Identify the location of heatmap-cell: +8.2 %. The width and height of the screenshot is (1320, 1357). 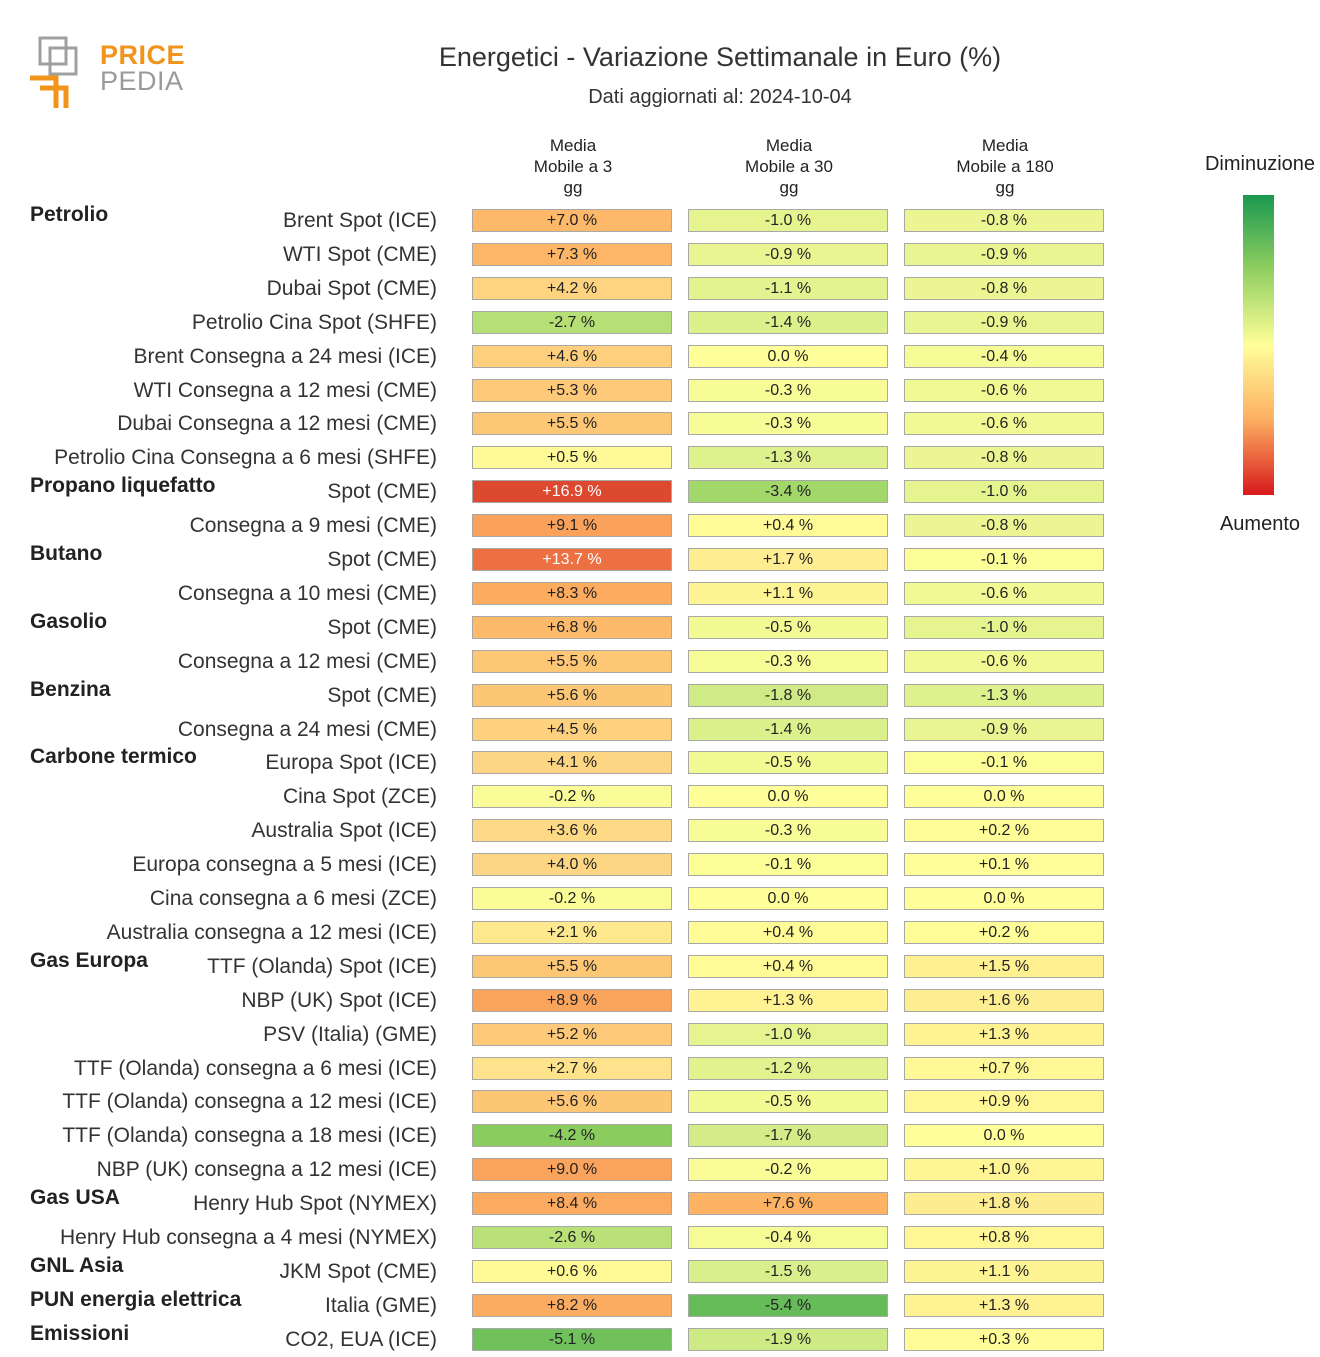
(572, 1305).